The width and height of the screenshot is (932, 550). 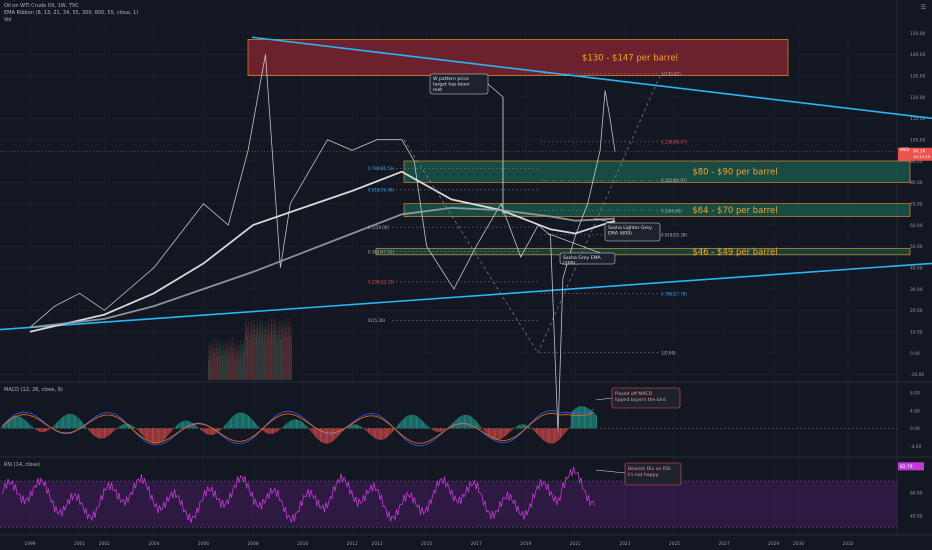 I want to click on price-tick-label: 90.00, so click(x=916, y=162).